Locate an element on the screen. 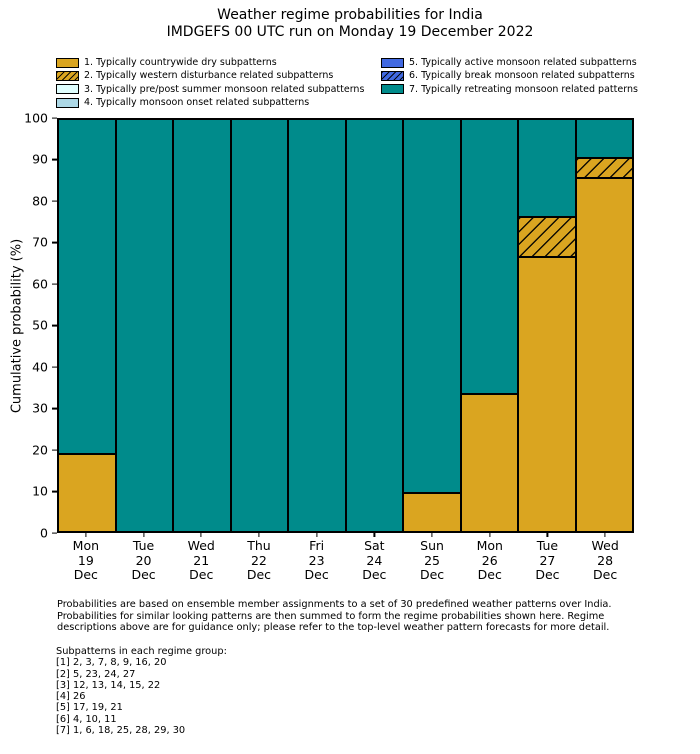  bar-thu-22-dec is located at coordinates (259, 325).